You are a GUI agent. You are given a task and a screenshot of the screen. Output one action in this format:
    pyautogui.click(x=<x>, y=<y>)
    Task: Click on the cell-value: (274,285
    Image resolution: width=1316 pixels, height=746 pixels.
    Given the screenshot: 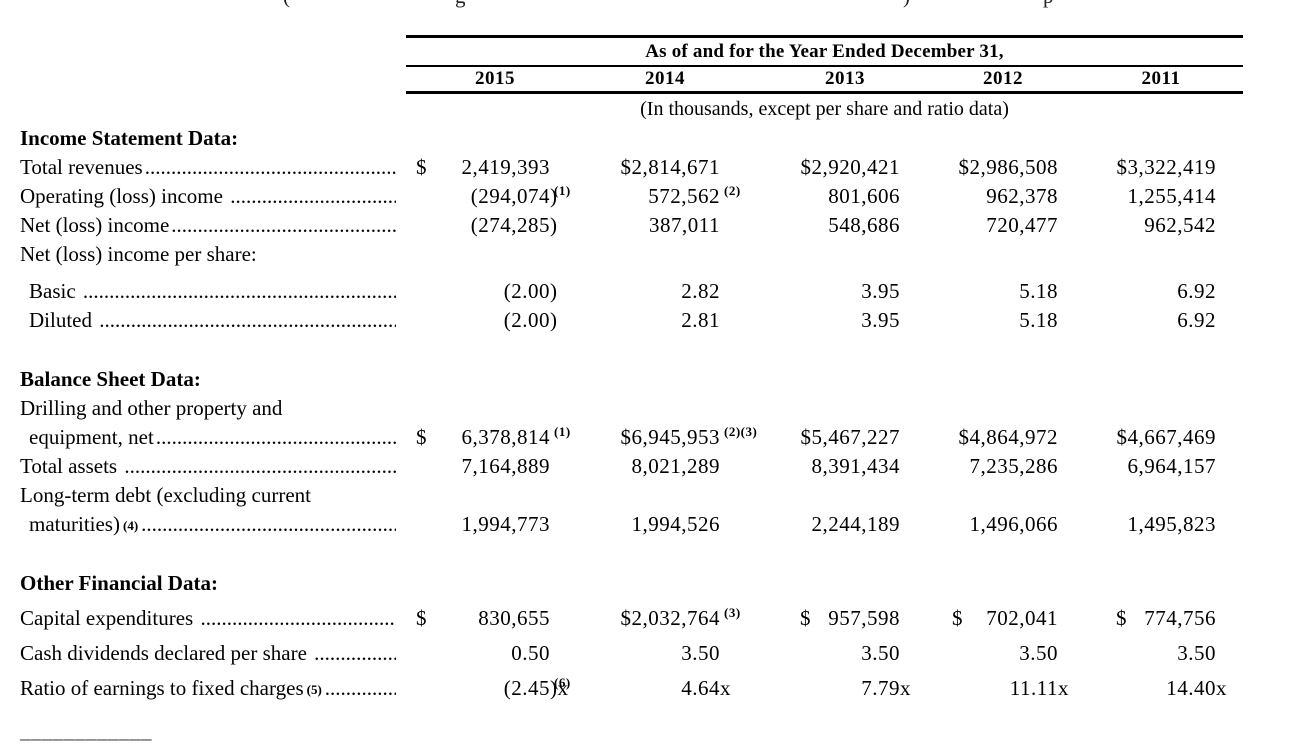 What is the action you would take?
    pyautogui.click(x=510, y=225)
    